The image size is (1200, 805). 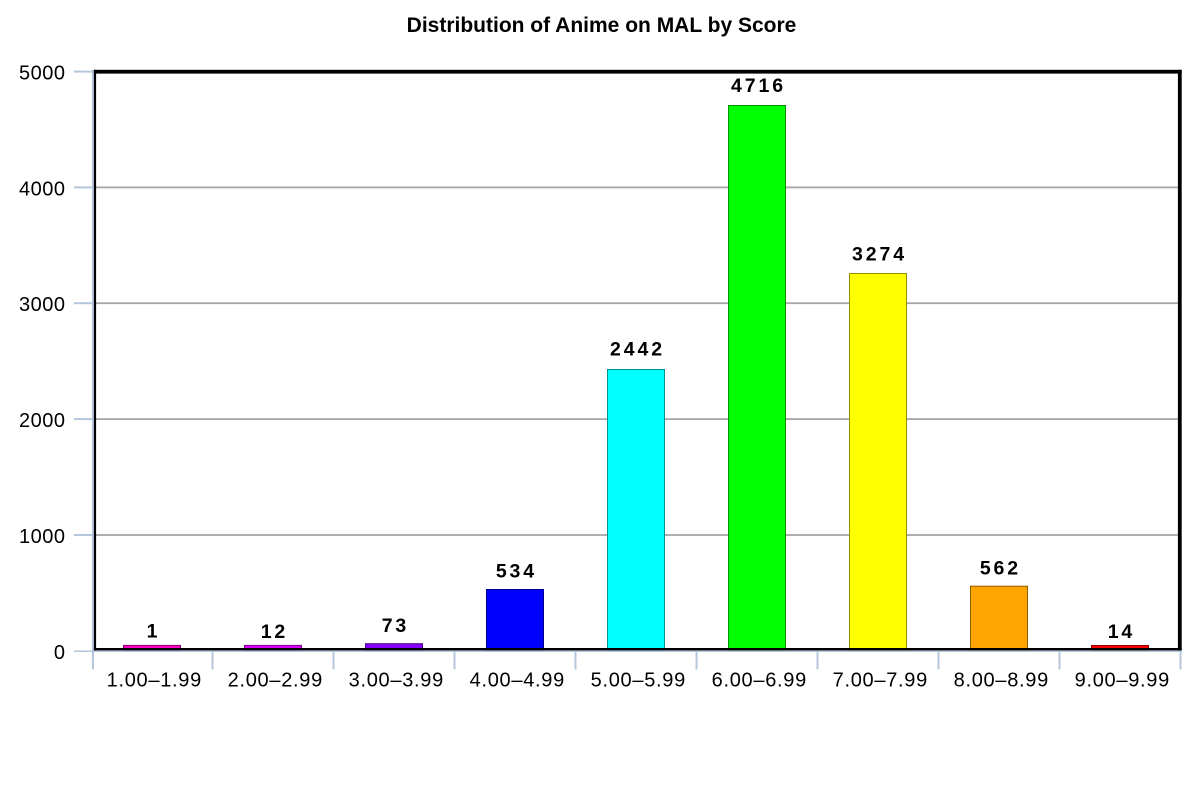 What do you see at coordinates (42, 421) in the screenshot?
I see `svg-text: 2000` at bounding box center [42, 421].